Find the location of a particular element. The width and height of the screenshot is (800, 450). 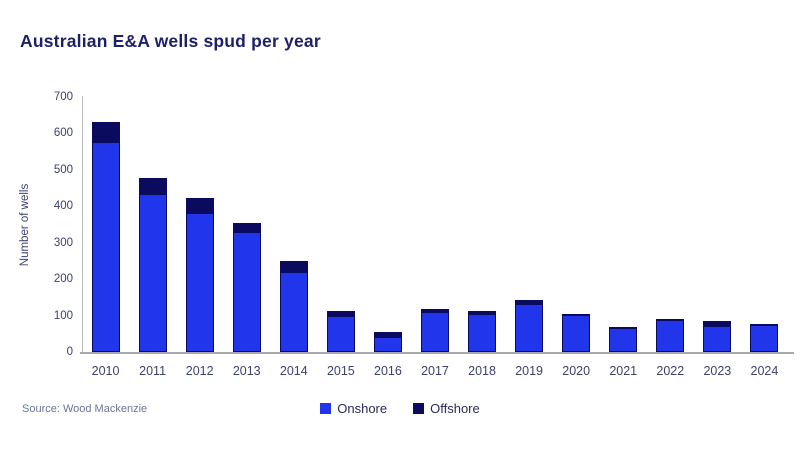

y-tick-200: 200 is located at coordinates (63, 279).